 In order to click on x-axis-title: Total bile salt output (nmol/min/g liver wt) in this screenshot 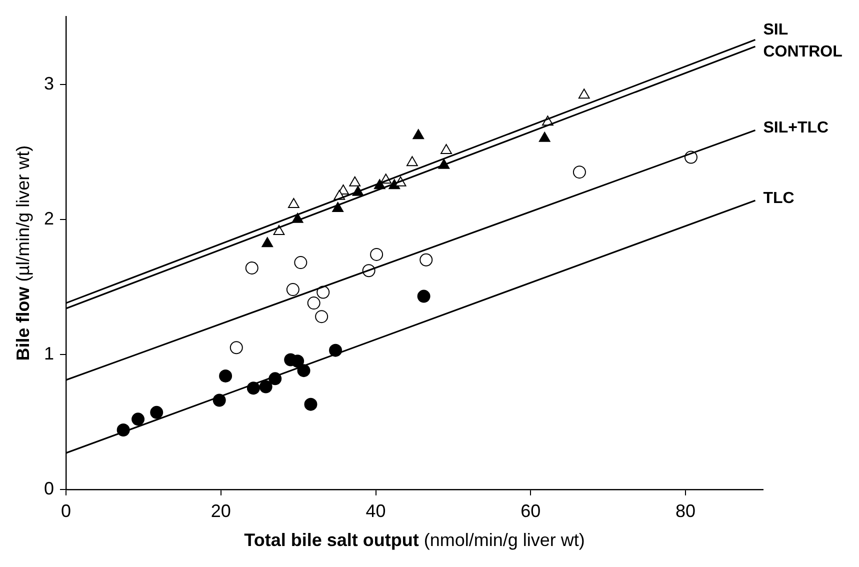, I will do `click(414, 540)`.